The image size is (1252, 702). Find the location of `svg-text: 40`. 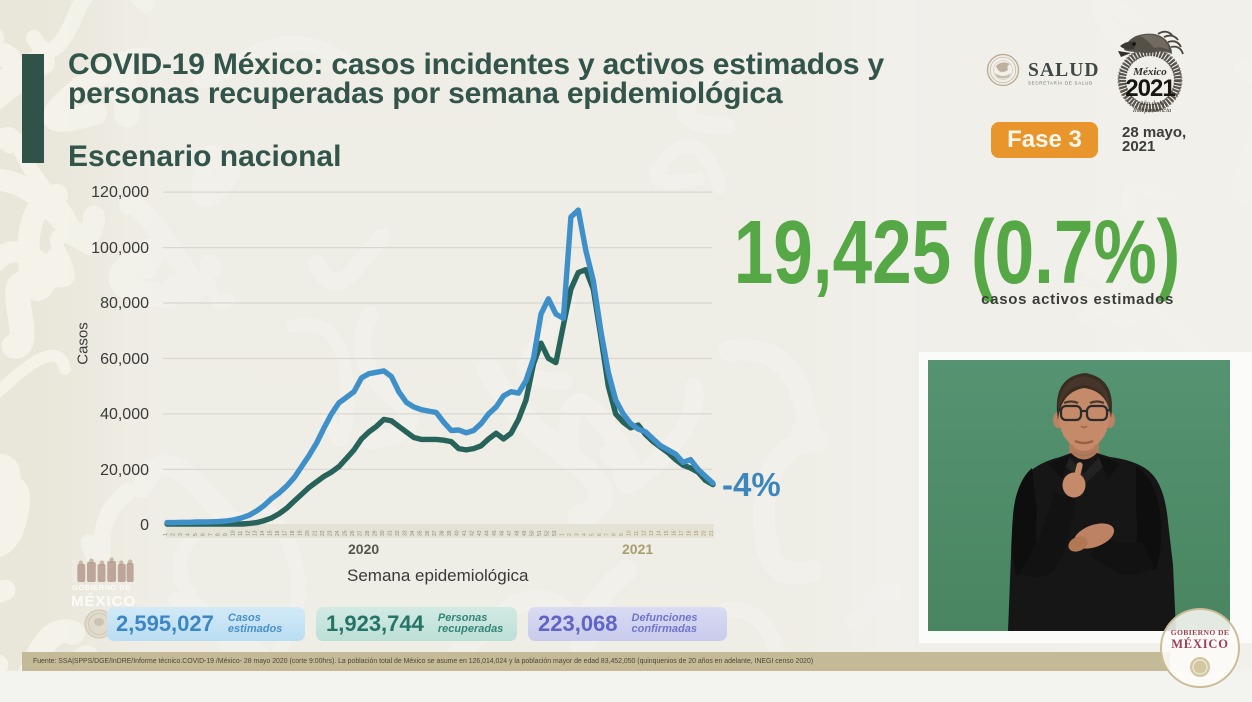

svg-text: 40 is located at coordinates (458, 533).